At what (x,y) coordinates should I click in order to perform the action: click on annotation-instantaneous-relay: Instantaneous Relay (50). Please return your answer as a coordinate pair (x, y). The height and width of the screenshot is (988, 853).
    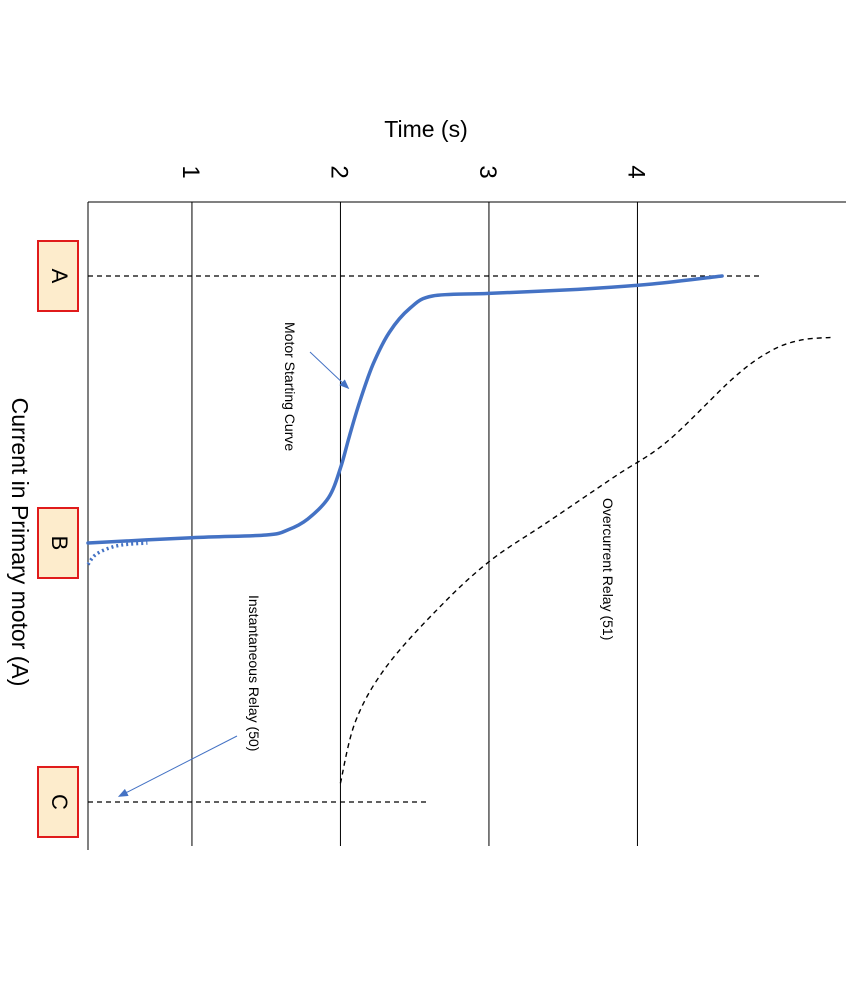
    Looking at the image, I should click on (254, 673).